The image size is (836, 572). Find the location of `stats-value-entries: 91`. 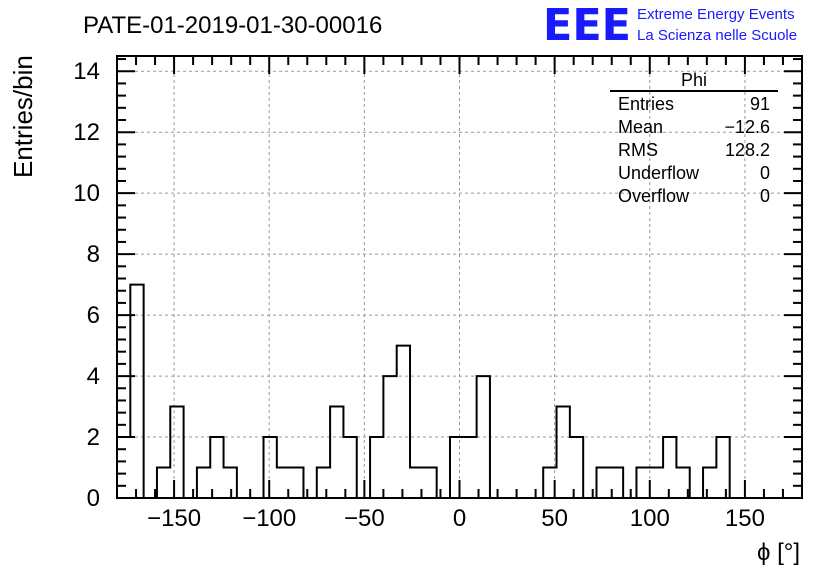

stats-value-entries: 91 is located at coordinates (760, 104).